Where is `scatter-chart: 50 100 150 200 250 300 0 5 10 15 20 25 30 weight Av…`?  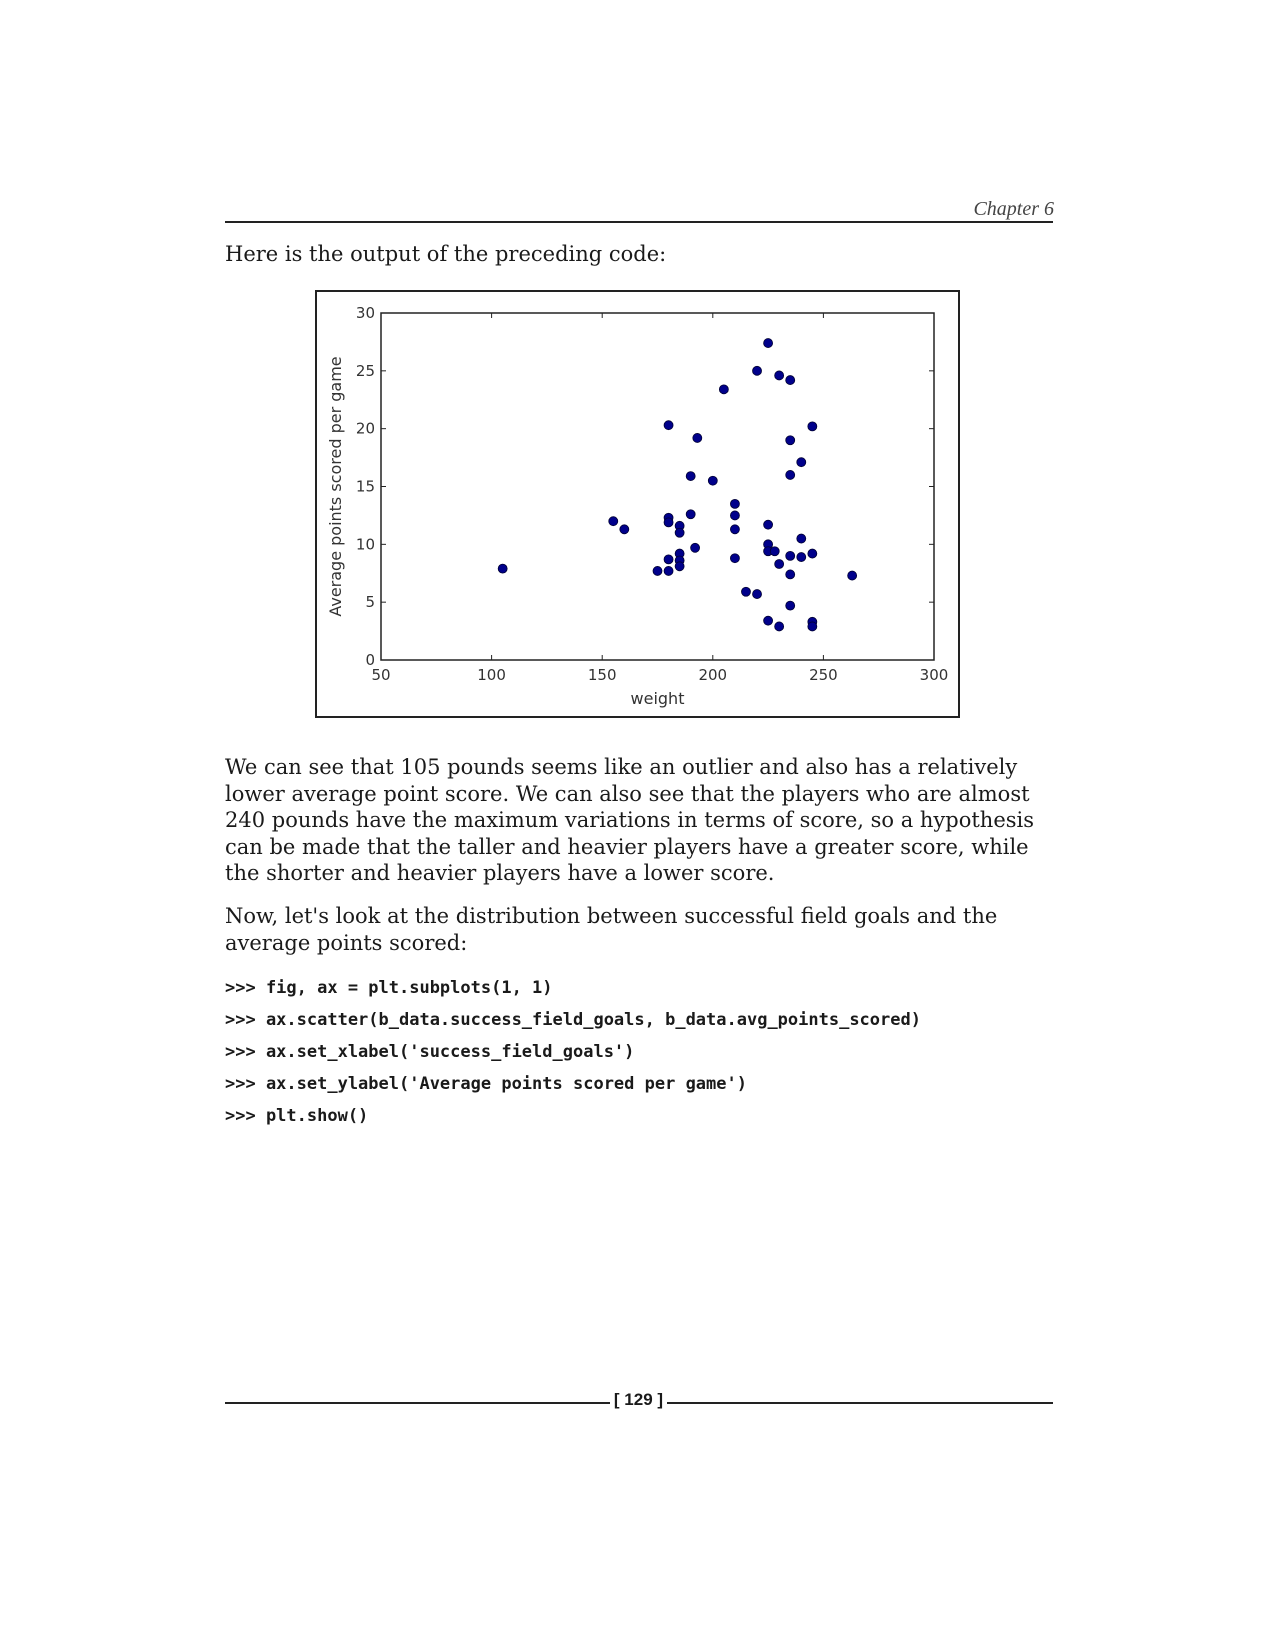
scatter-chart: 50 100 150 200 250 300 0 5 10 15 20 25 30 weight Av… is located at coordinates (637, 506).